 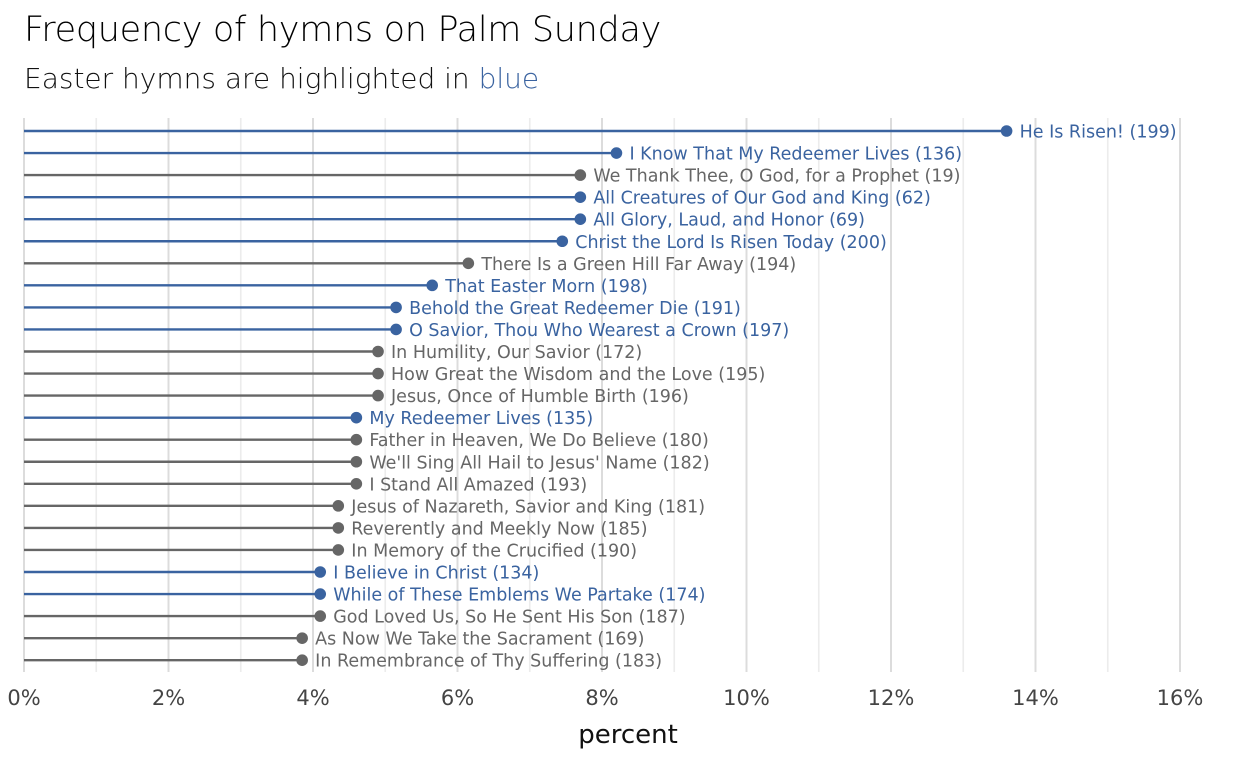 I want to click on bar-label: God Loved Us, So He Sent His Son (187), so click(x=509, y=618).